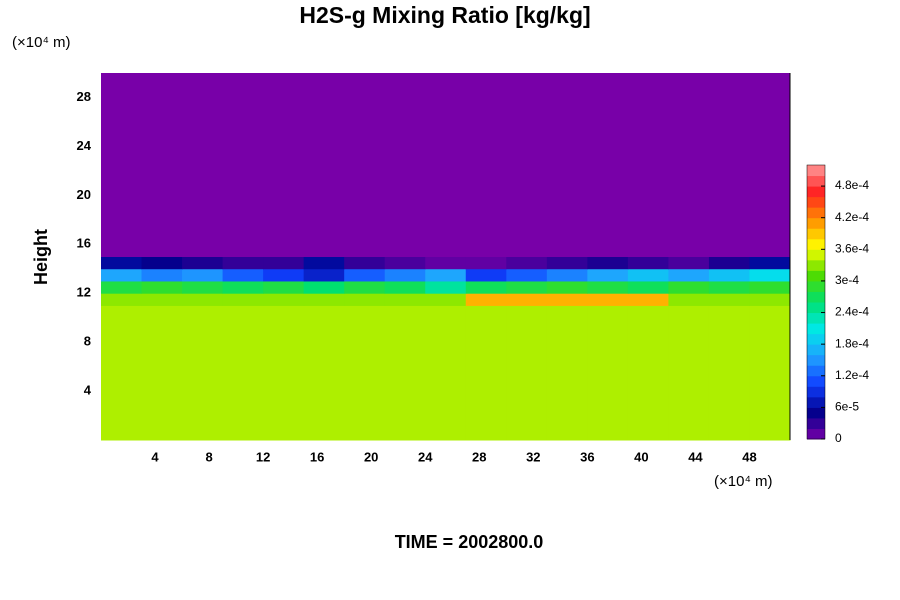 This screenshot has width=900, height=600. I want to click on colorbar-tick-label: 2.4e-4, so click(852, 312).